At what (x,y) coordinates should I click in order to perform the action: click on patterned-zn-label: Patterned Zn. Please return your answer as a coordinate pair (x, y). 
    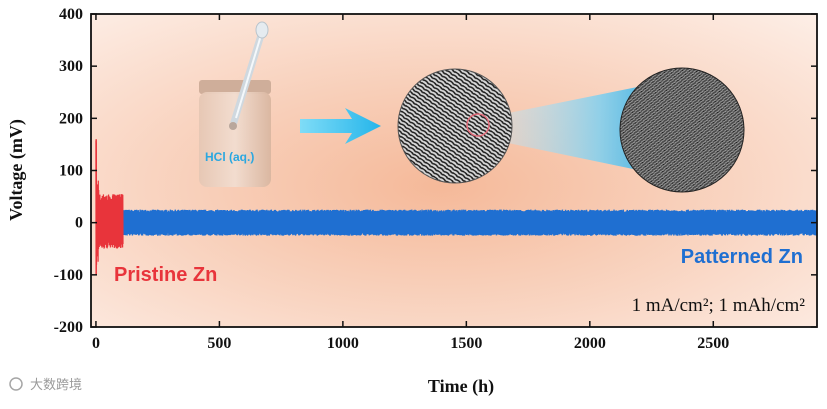
    Looking at the image, I should click on (742, 257).